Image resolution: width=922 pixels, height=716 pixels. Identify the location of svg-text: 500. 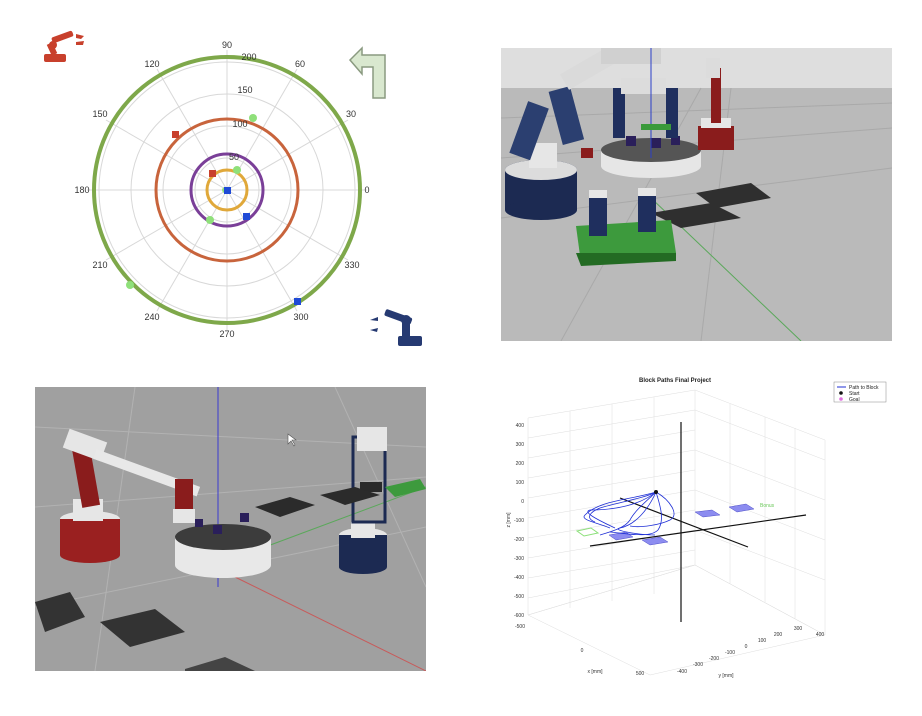
(640, 674).